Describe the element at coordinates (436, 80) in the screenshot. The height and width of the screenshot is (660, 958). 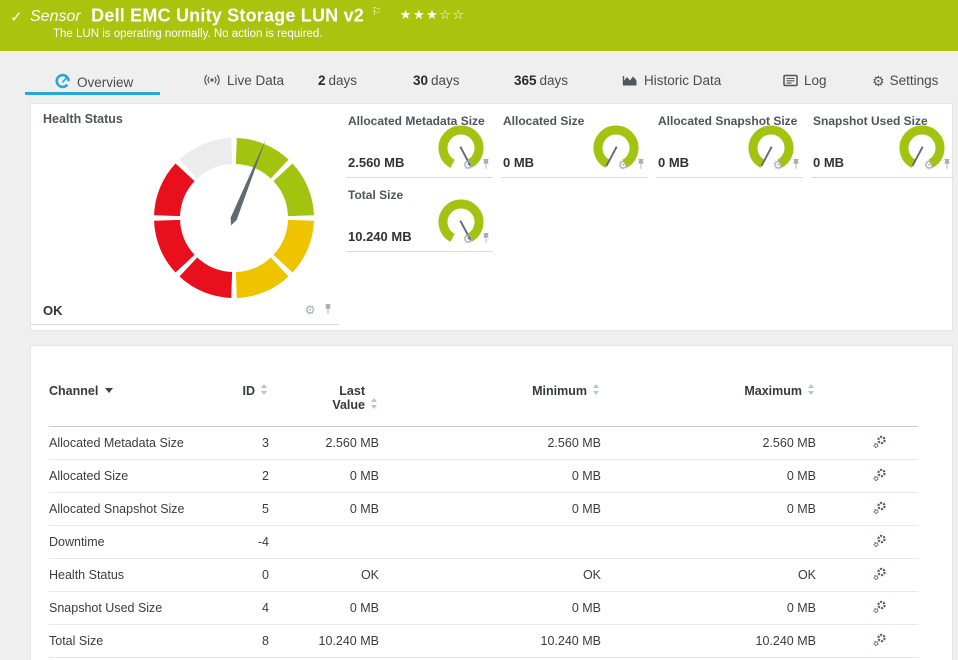
I see `tab-30-days: 30 days` at that location.